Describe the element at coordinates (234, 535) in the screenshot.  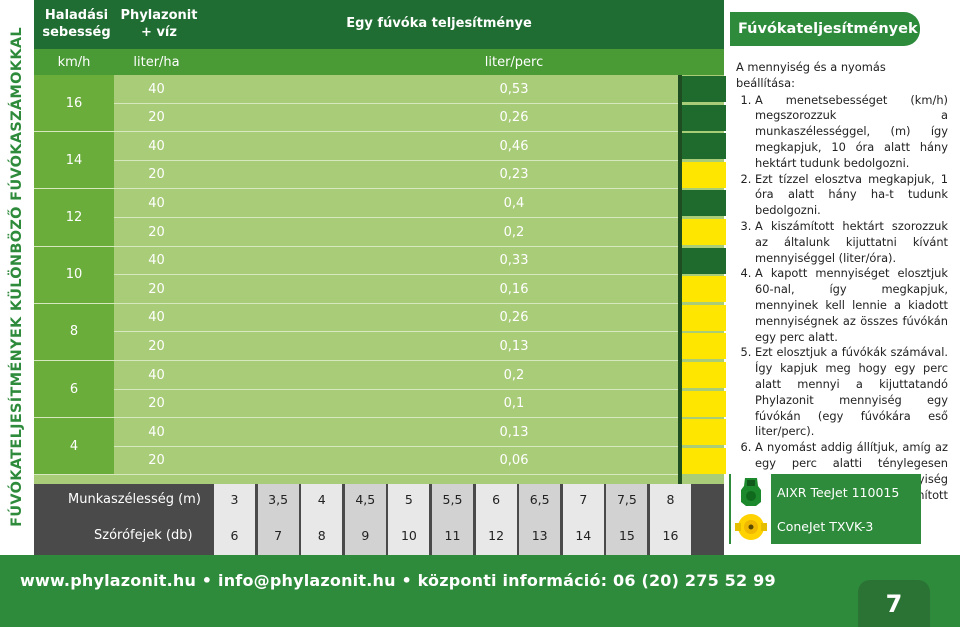
I see `nozzle-count-value: 6` at that location.